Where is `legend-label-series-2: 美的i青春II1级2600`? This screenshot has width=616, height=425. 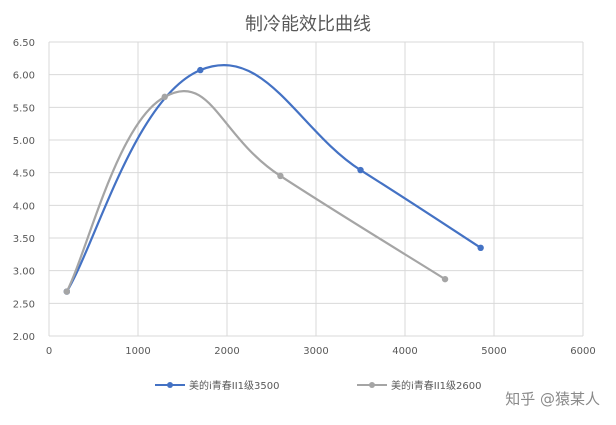 legend-label-series-2: 美的i青春II1级2600 is located at coordinates (436, 385).